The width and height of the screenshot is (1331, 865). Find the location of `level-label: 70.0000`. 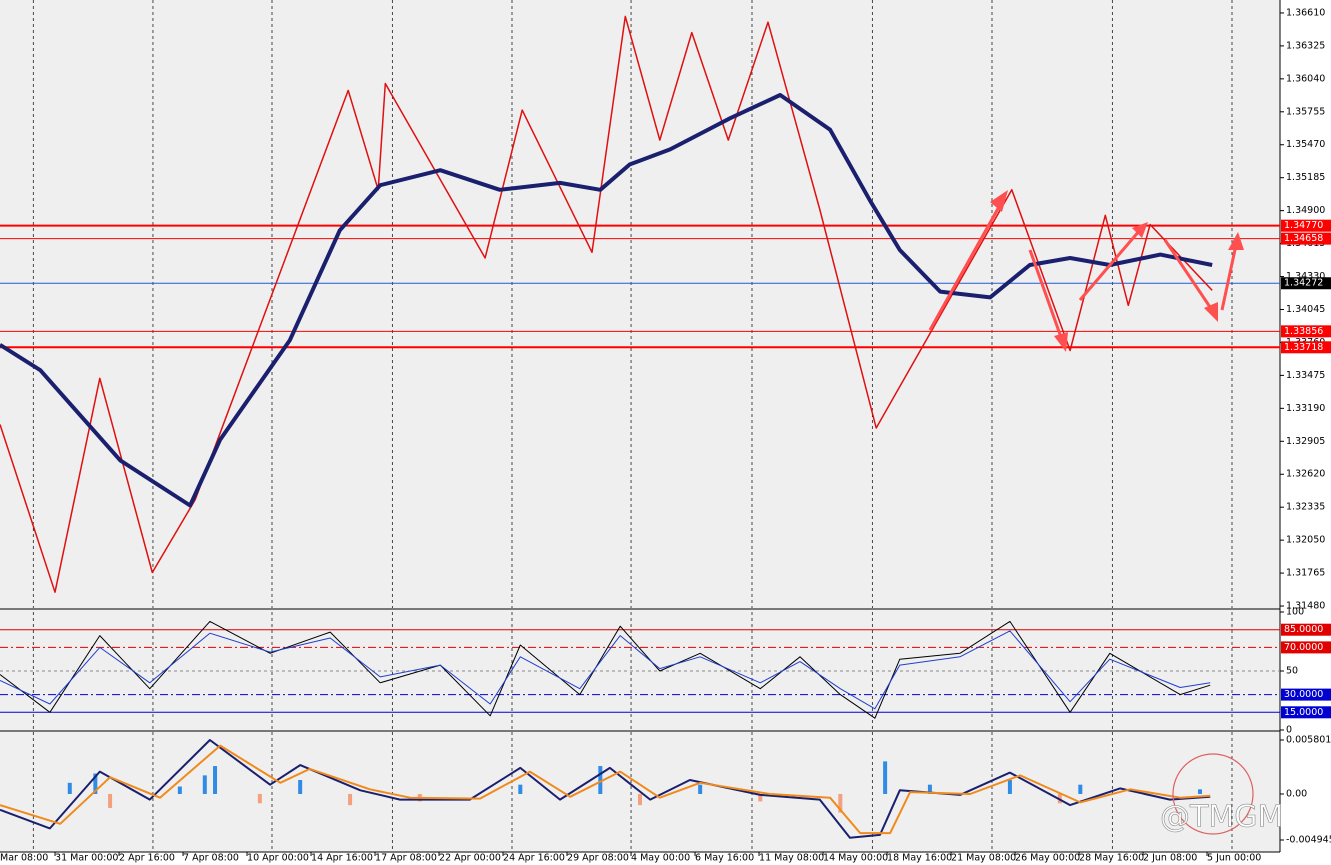

level-label: 70.0000 is located at coordinates (1303, 647).